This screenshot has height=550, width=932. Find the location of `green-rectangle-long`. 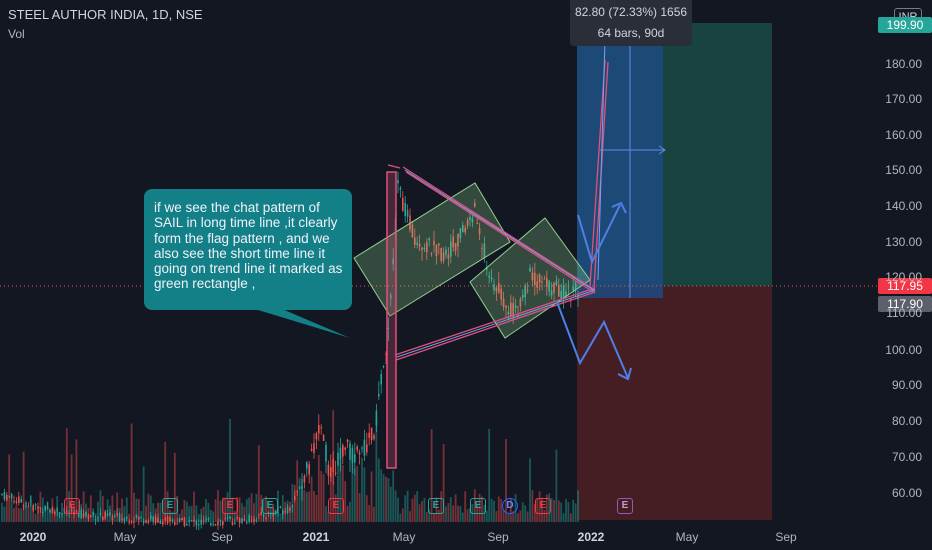

green-rectangle-long is located at coordinates (432, 249).